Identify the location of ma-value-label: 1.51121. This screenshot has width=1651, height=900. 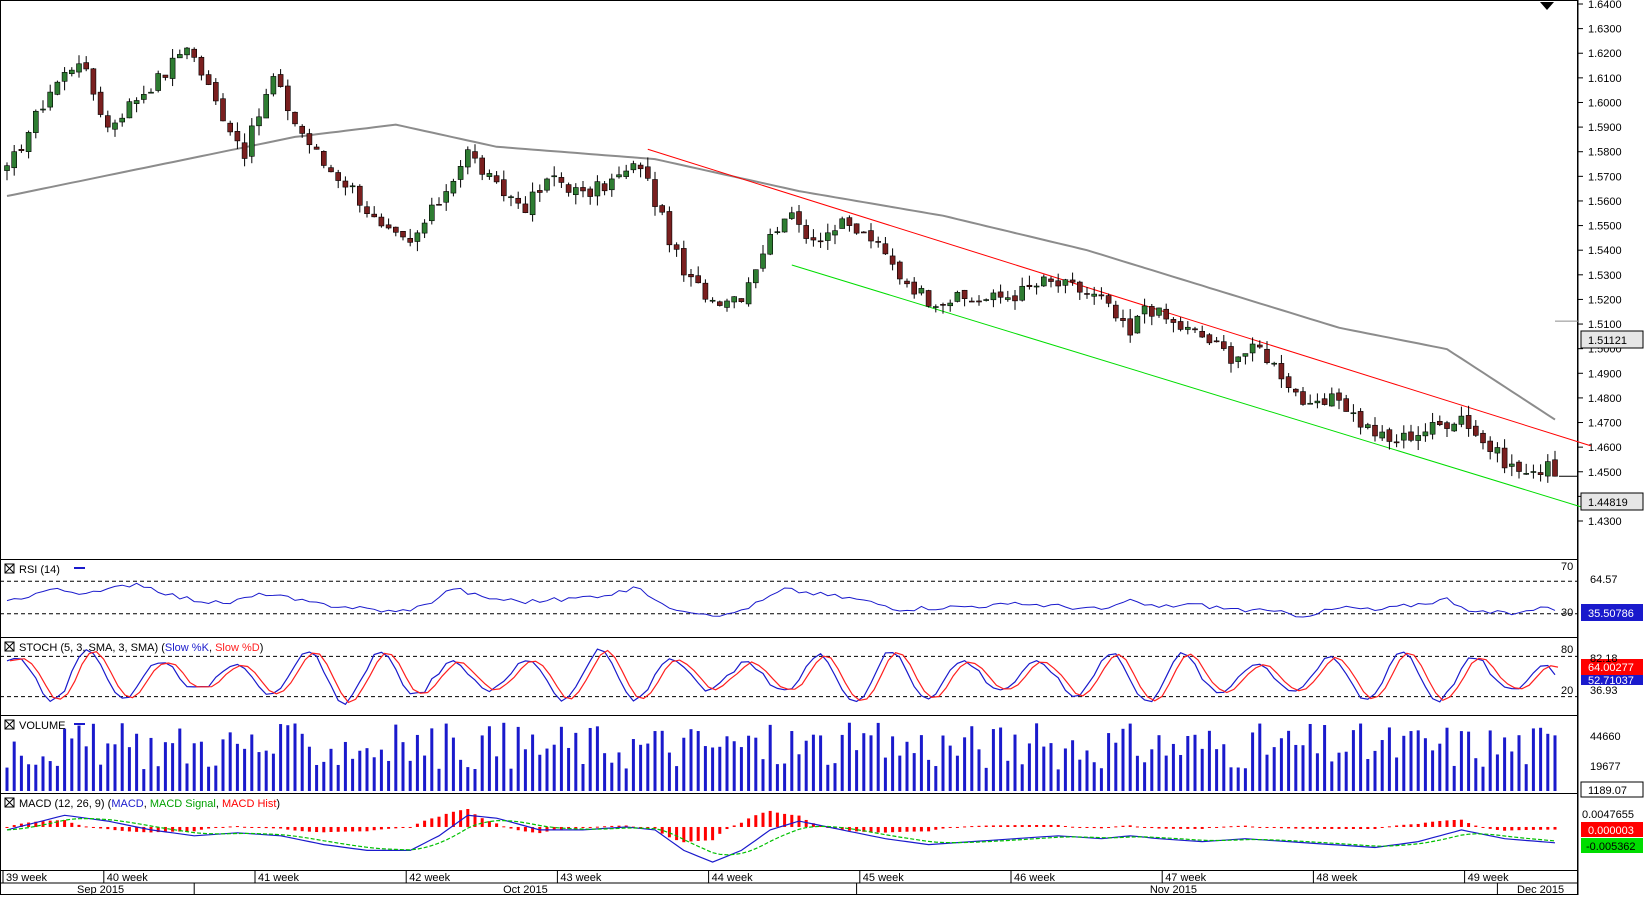
(1607, 341).